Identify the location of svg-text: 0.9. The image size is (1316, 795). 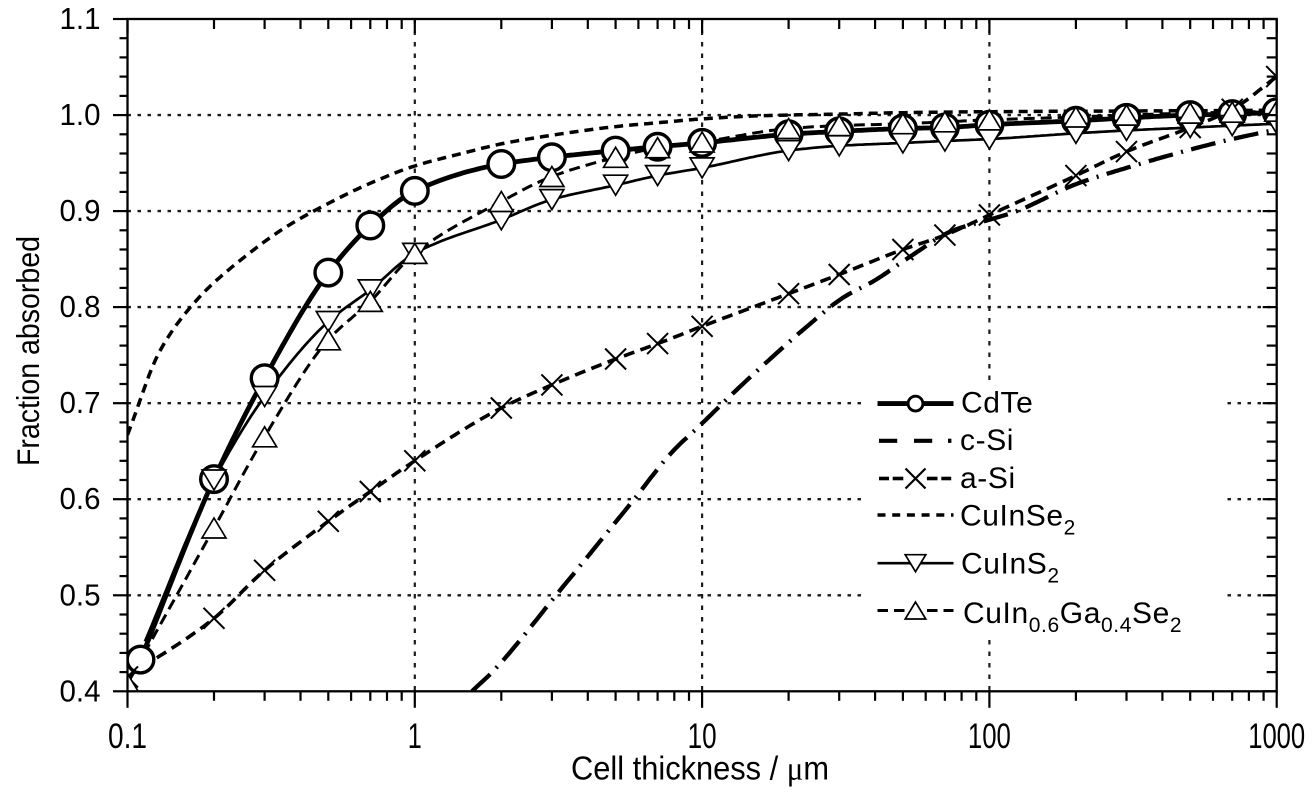
(80, 210).